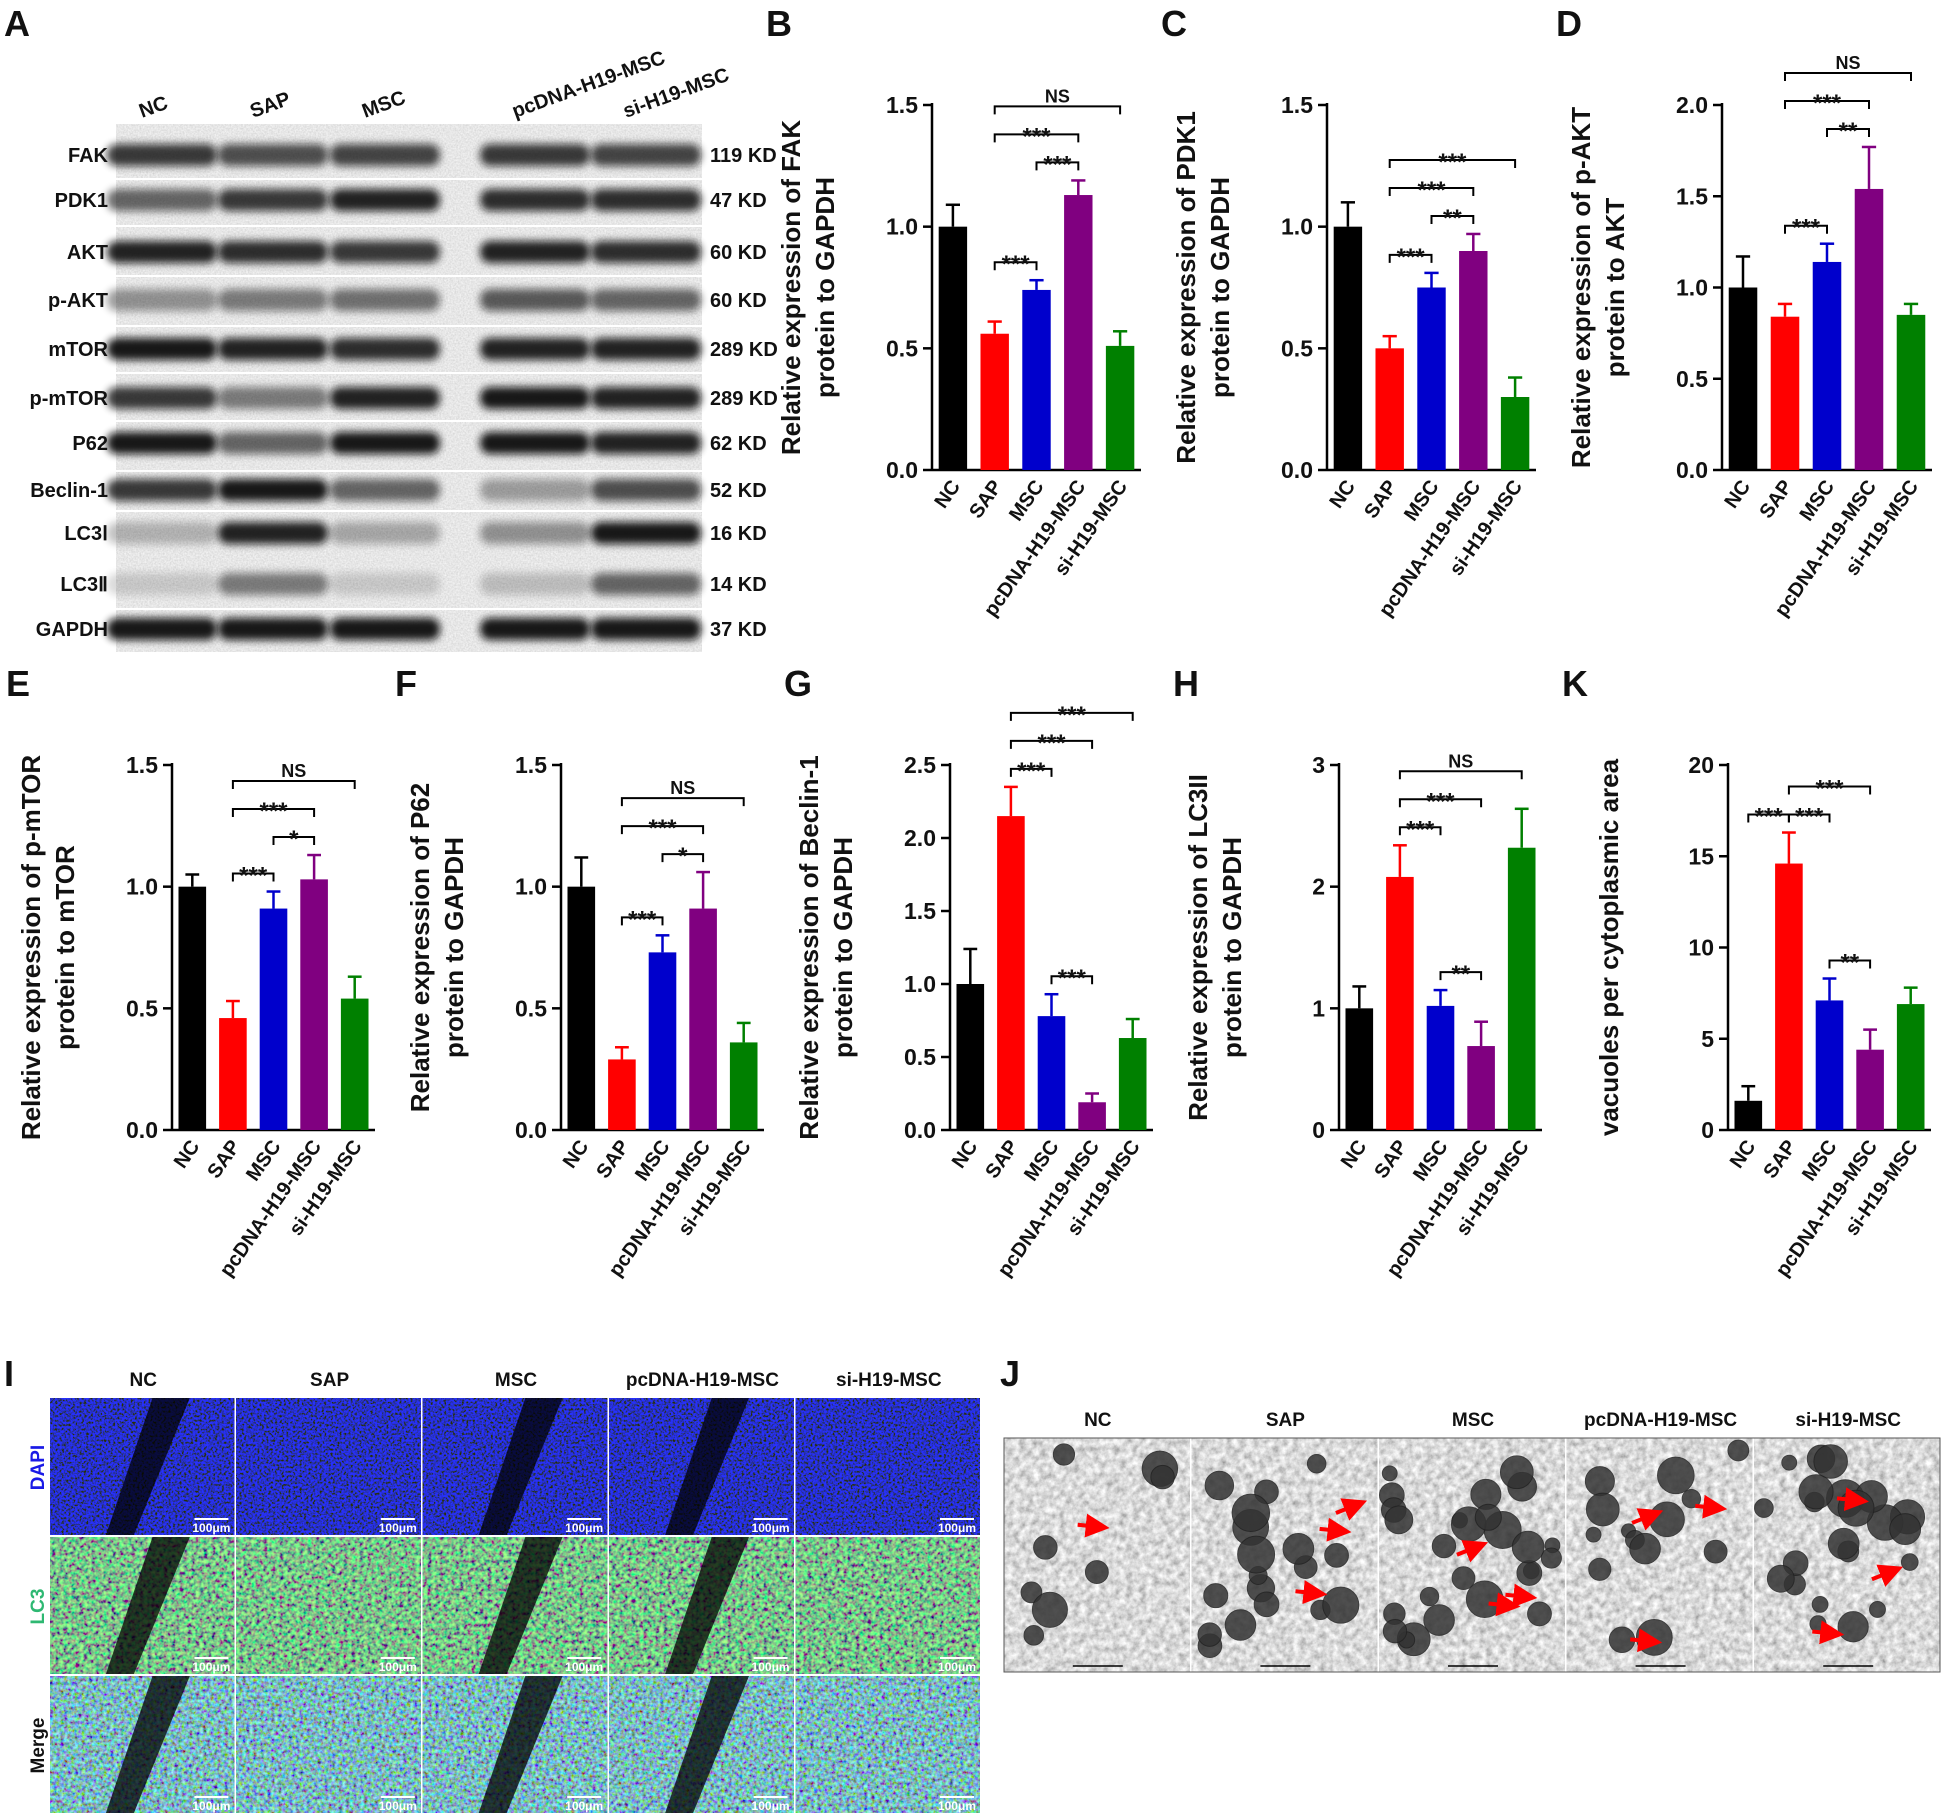 Image resolution: width=1946 pixels, height=1818 pixels. Describe the element at coordinates (1285, 1420) in the screenshot. I see `column-label: SAP` at that location.